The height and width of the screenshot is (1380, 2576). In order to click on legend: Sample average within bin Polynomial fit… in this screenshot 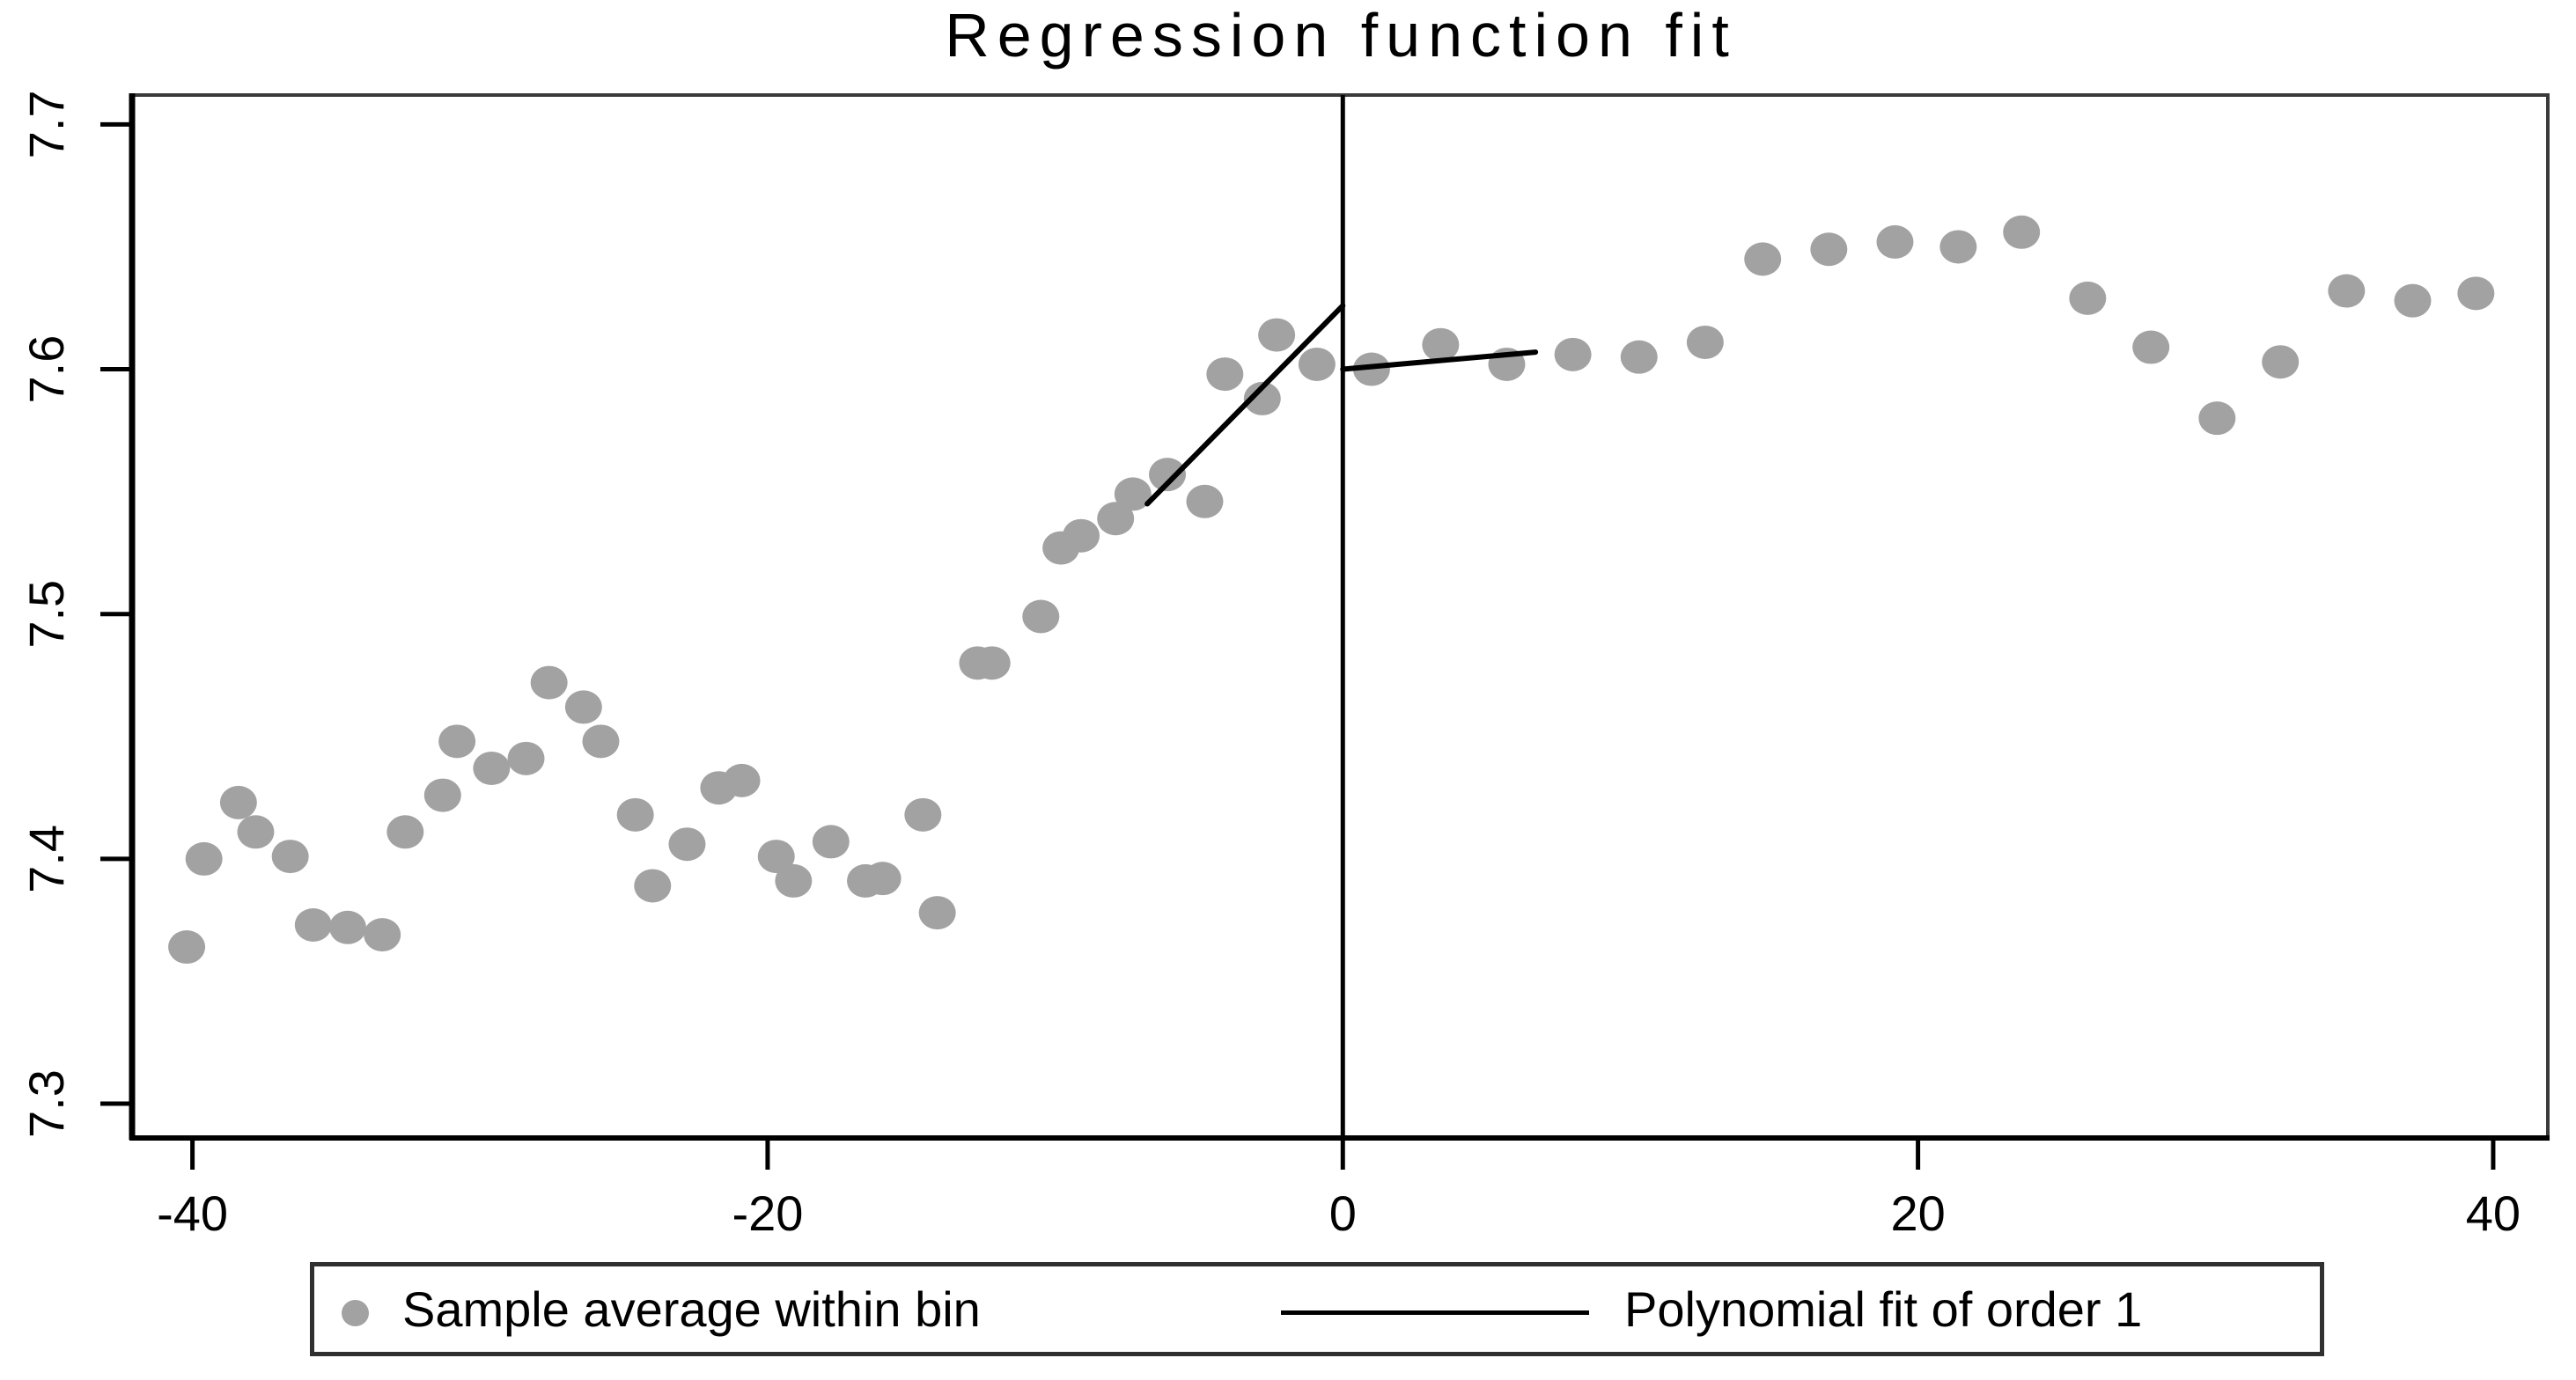, I will do `click(1317, 1309)`.